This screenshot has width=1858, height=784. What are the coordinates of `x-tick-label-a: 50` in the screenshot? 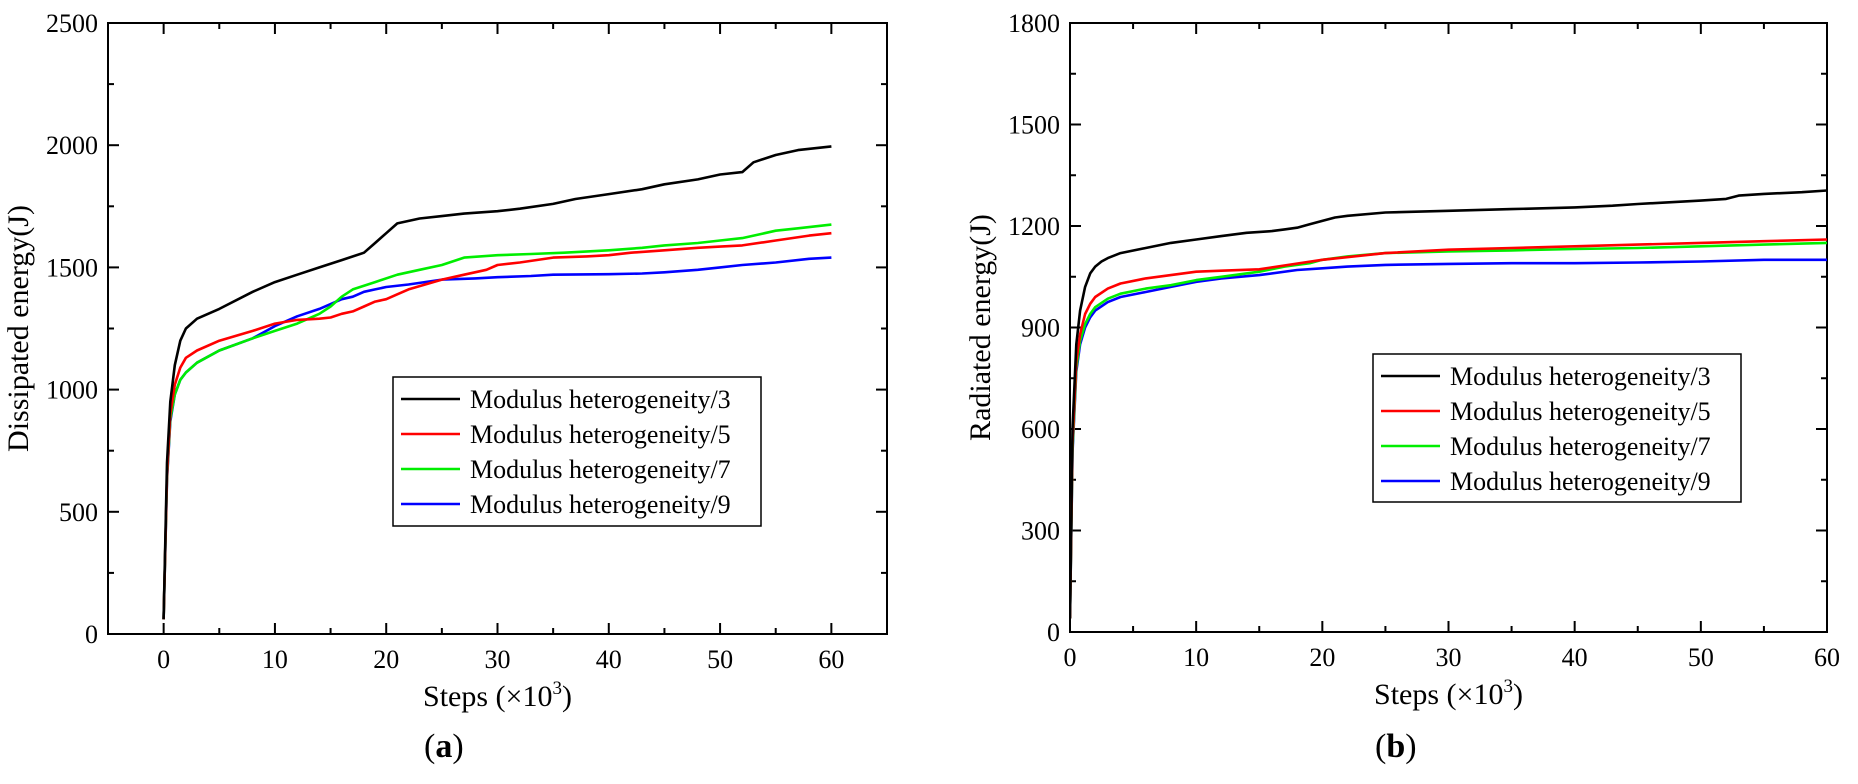 It's located at (720, 659).